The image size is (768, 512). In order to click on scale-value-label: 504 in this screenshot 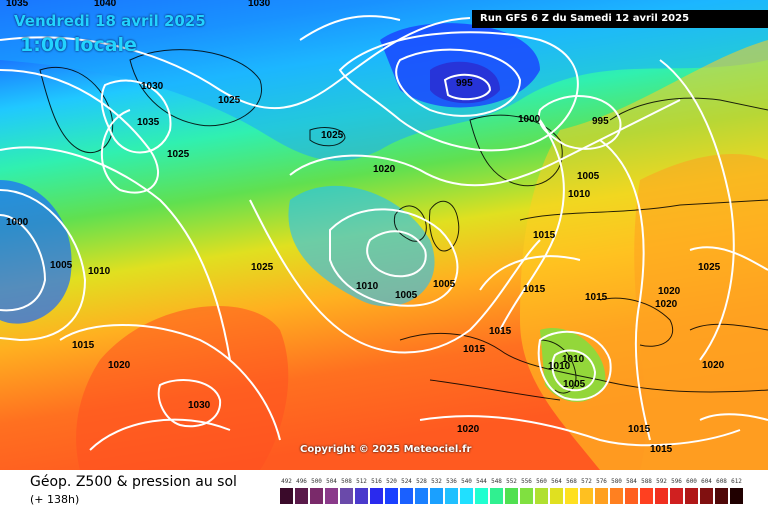, I will do `click(331, 481)`.